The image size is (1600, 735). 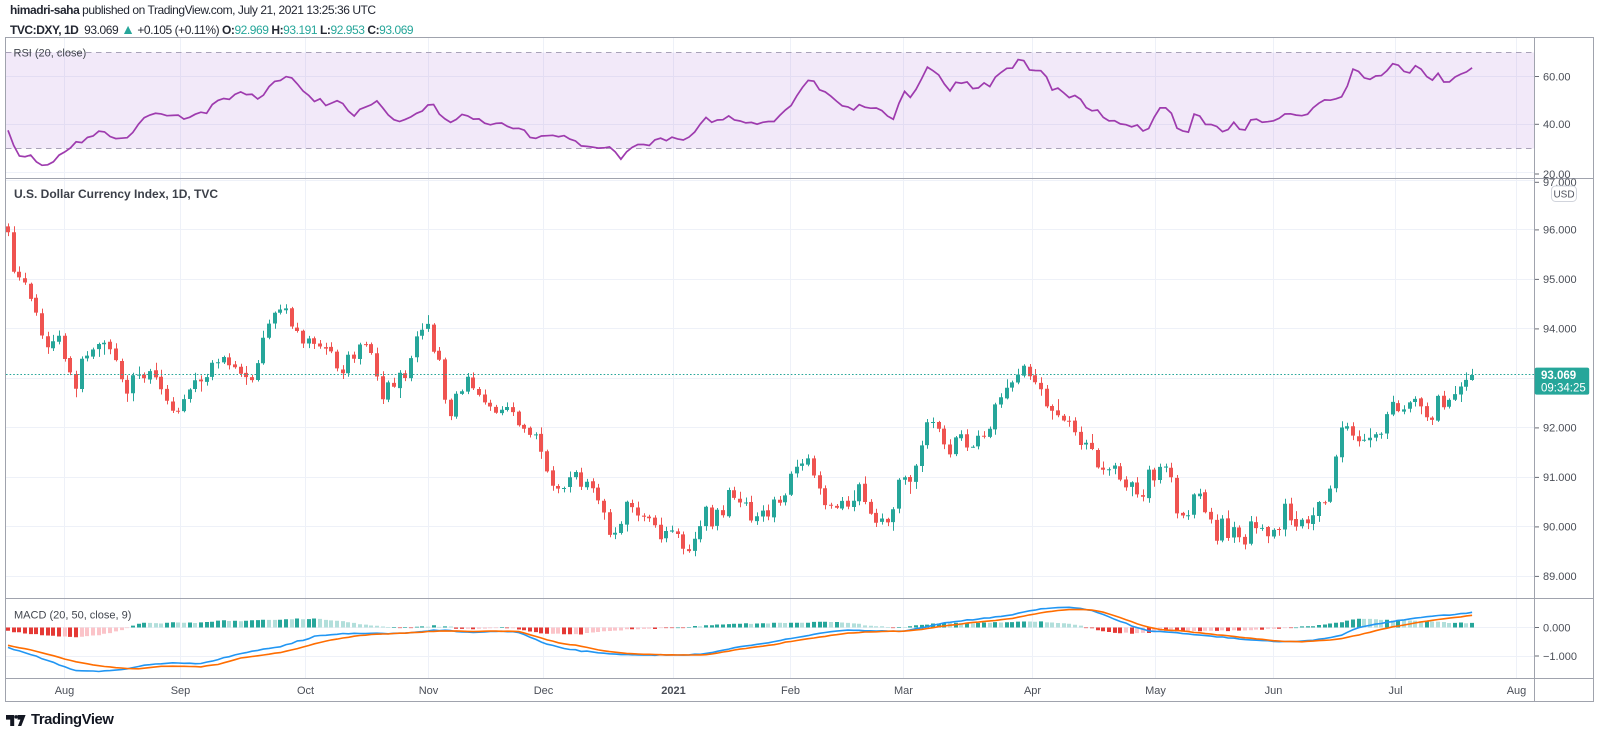 What do you see at coordinates (116, 194) in the screenshot?
I see `svg-text:U.S. Dollar Currency Index, 1D: U.S. Dollar Currency Index, 1D, TVC` at bounding box center [116, 194].